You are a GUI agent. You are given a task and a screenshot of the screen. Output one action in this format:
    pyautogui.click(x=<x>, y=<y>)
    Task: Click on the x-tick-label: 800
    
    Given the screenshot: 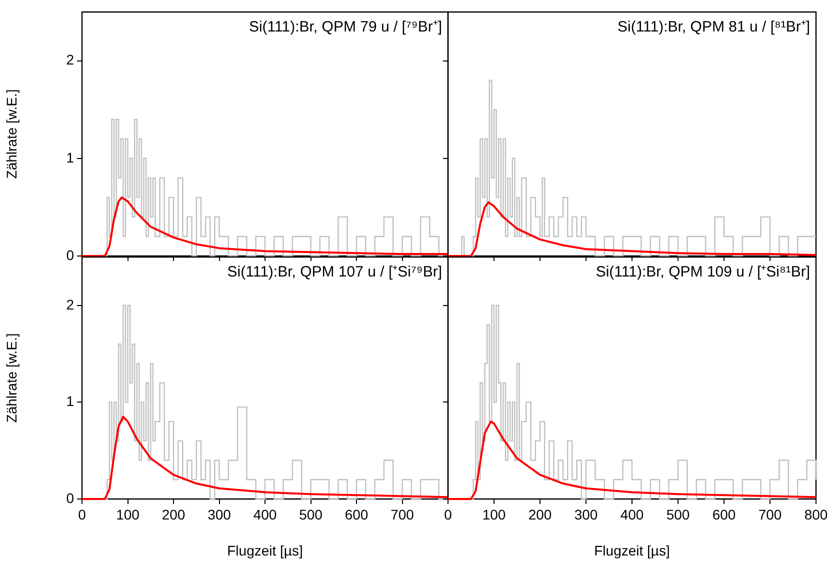 What is the action you would take?
    pyautogui.click(x=816, y=514)
    